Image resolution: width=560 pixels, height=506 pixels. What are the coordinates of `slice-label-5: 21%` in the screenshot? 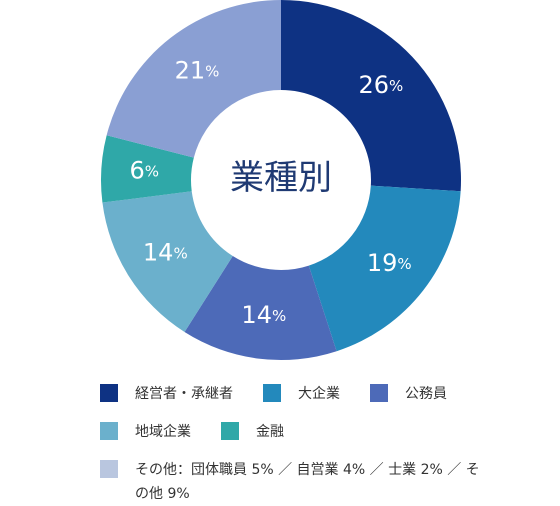 It's located at (197, 71).